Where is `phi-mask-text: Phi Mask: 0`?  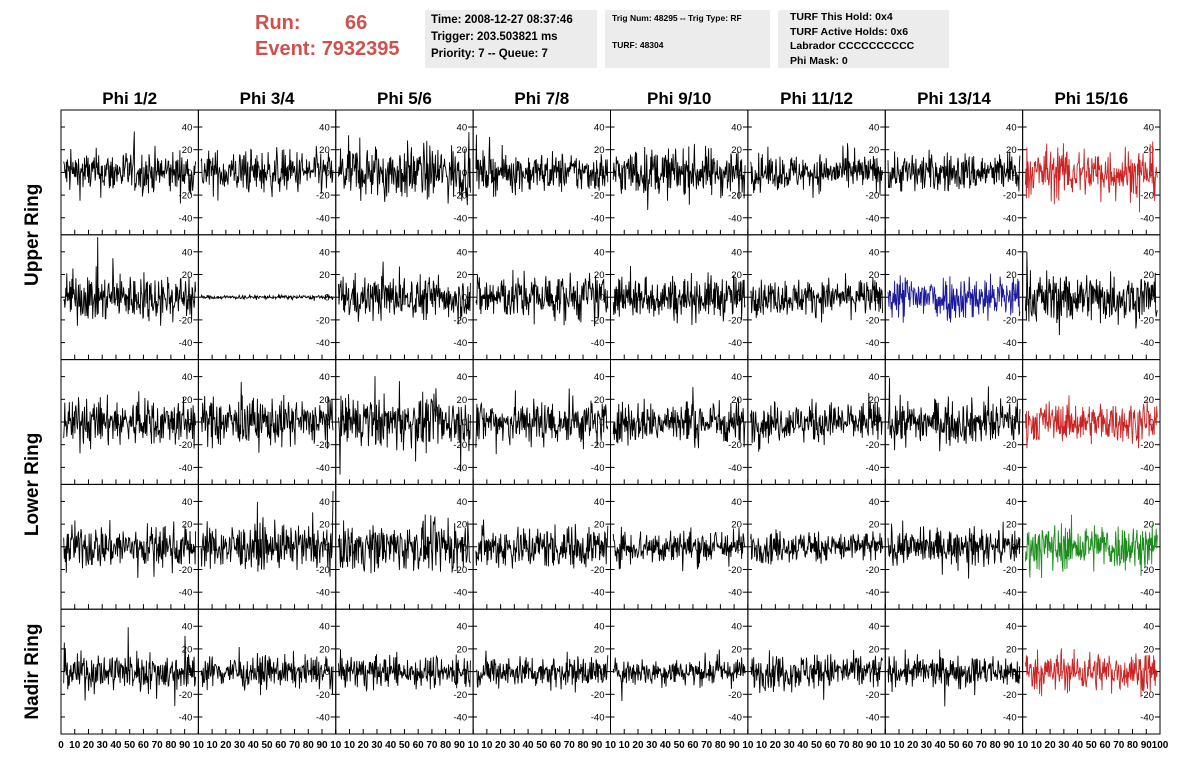
phi-mask-text: Phi Mask: 0 is located at coordinates (819, 60).